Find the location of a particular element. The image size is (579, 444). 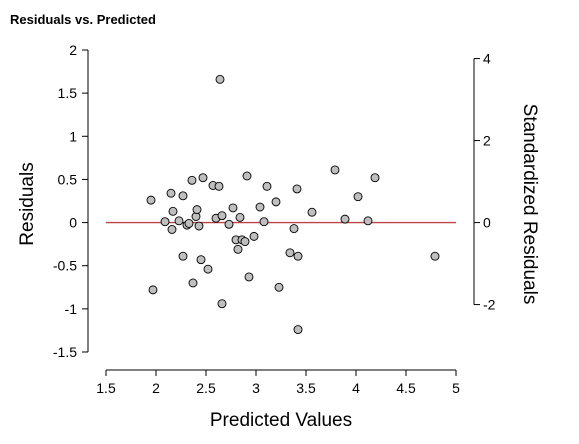

x-axis-title: Predicted Values is located at coordinates (281, 420).